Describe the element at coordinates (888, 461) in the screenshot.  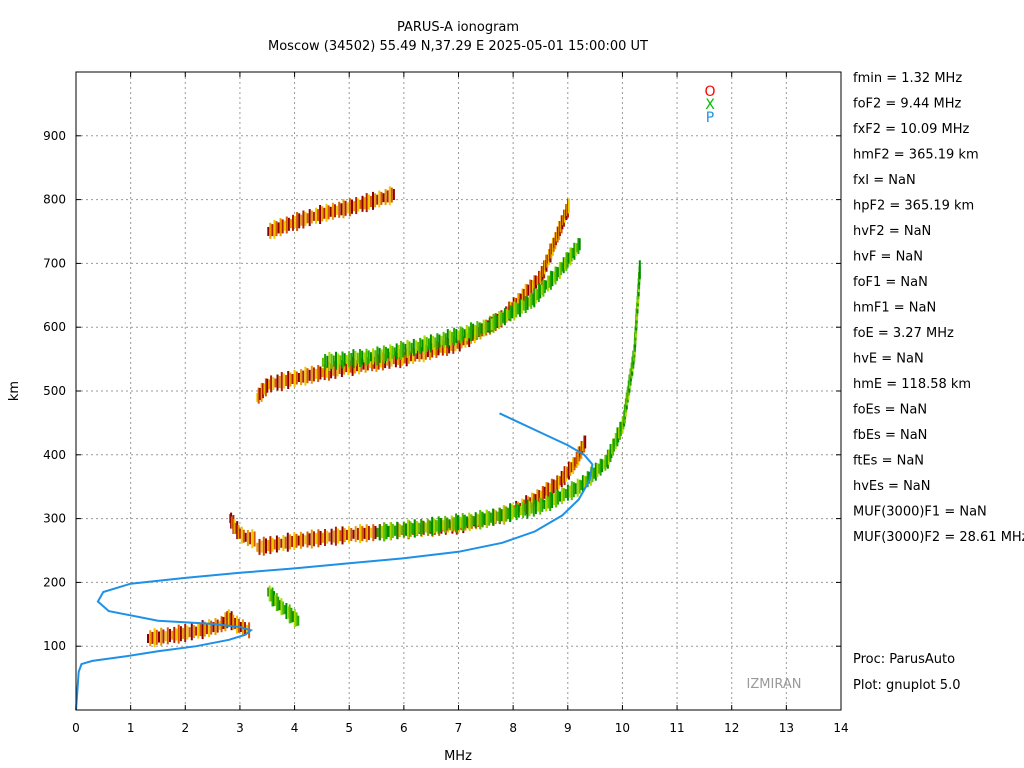
I see `param-line: ftEs = NaN` at that location.